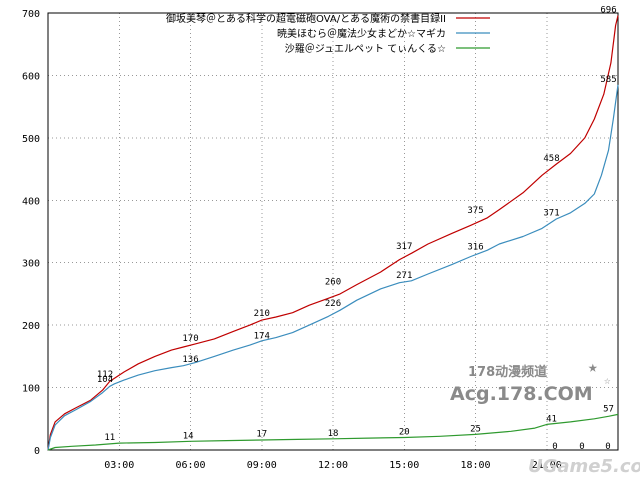  What do you see at coordinates (31, 326) in the screenshot?
I see `y-tick-label-200: 200` at bounding box center [31, 326].